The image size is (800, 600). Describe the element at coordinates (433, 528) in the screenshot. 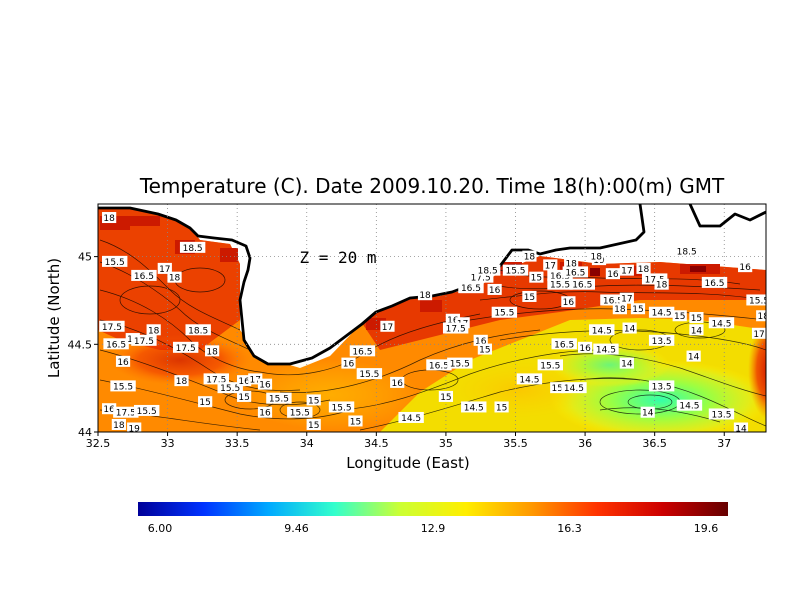

I see `colorbar-labels: 6.00 9.46 12.9 16.3 19.6` at that location.